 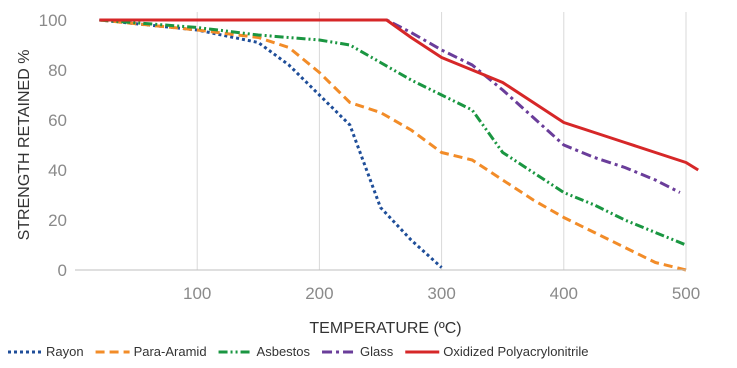 I want to click on legend-item-asbestos: Asbestos, so click(x=264, y=351).